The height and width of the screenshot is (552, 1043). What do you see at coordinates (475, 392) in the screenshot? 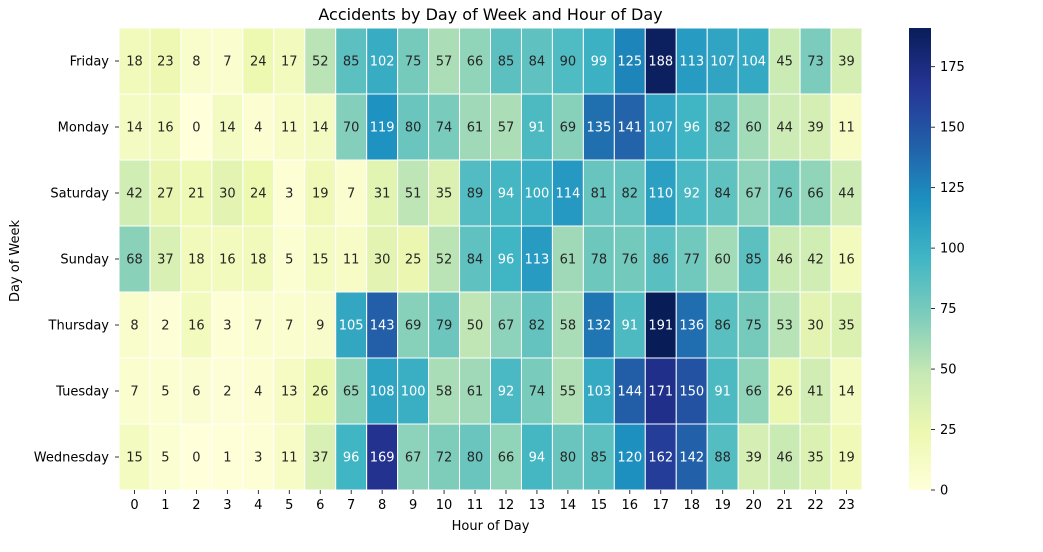
I see `cell-value-label: 61` at bounding box center [475, 392].